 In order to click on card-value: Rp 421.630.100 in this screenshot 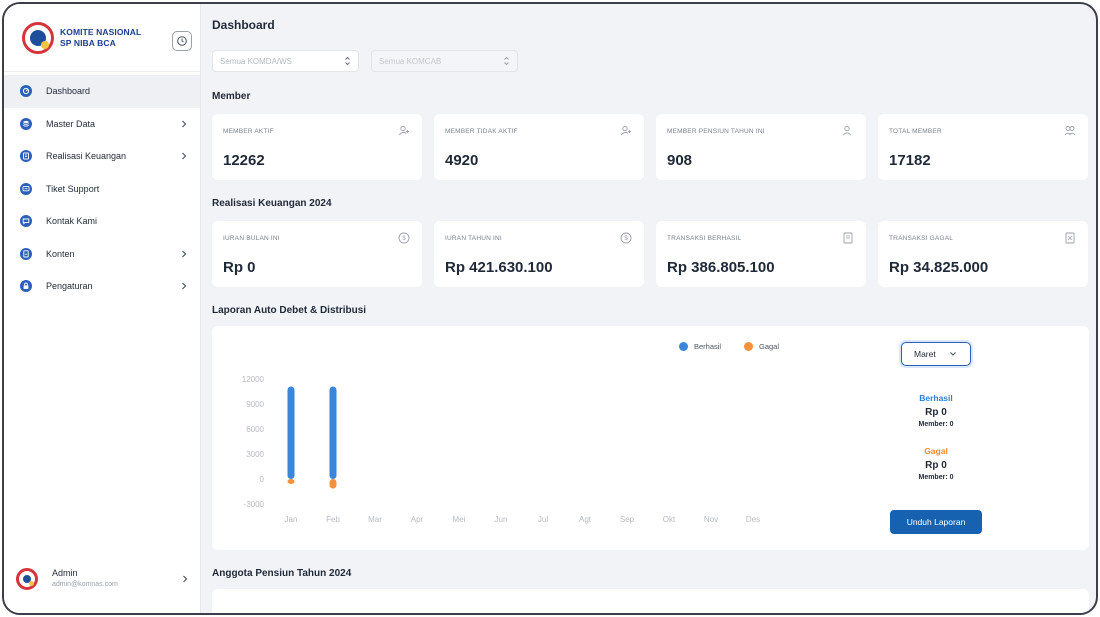, I will do `click(499, 267)`.